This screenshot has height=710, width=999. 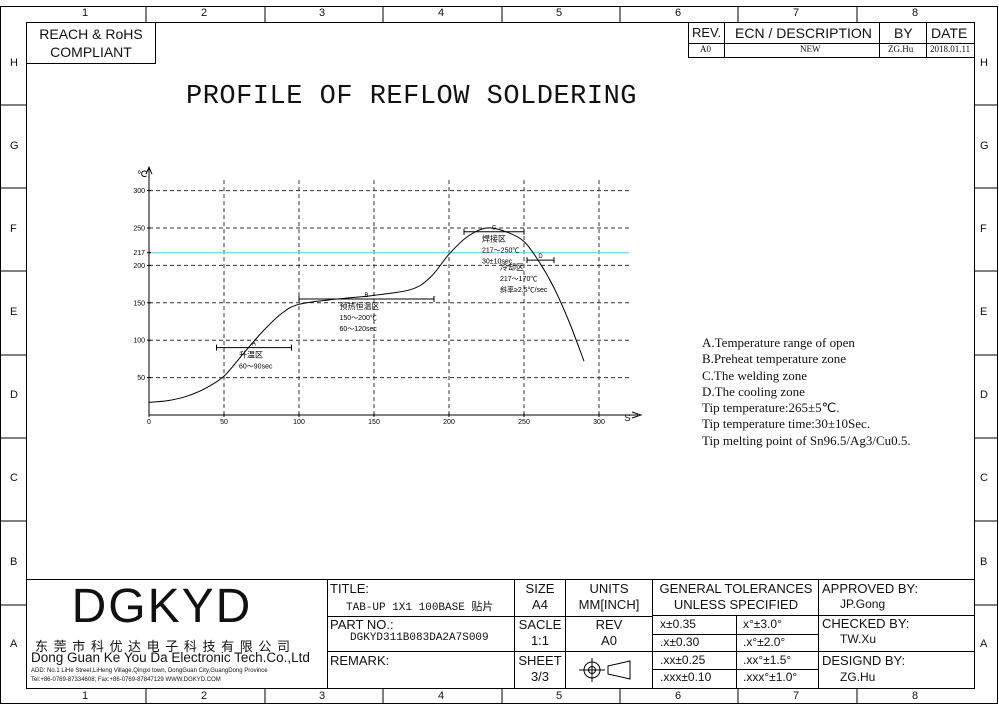 I want to click on compliance-box: REACH & RoHS COMPLIANT, so click(x=91, y=43).